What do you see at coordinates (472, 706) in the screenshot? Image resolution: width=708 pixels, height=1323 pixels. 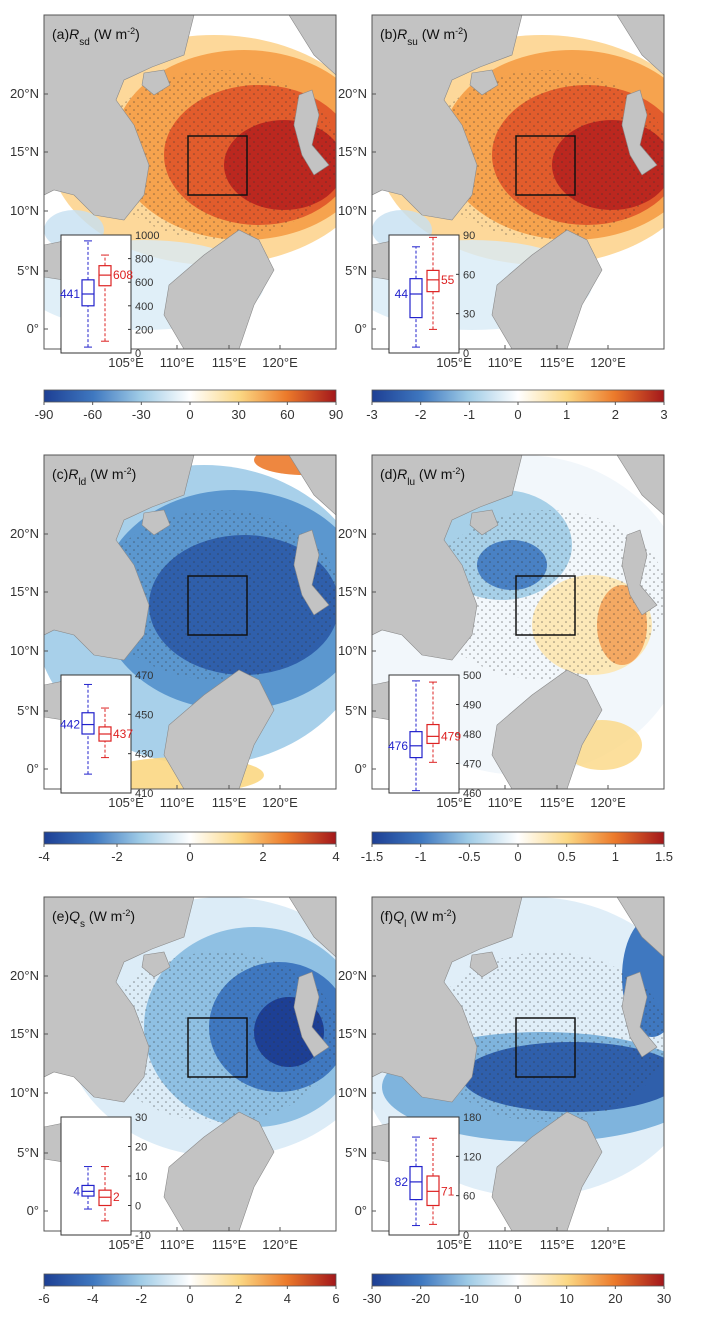 I see `inset-tick-label: 490` at bounding box center [472, 706].